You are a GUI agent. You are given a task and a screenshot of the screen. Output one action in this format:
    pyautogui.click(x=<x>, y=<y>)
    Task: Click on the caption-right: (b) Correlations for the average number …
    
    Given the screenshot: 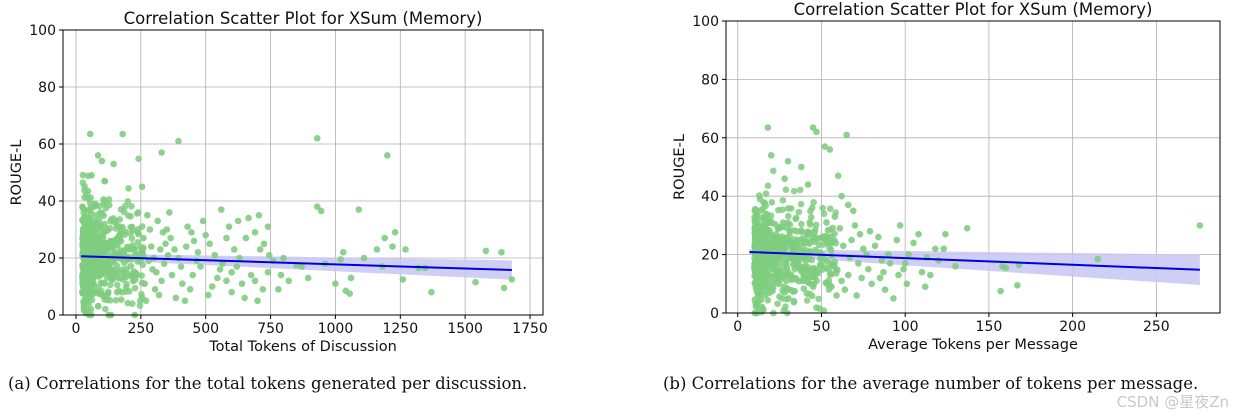 What is the action you would take?
    pyautogui.click(x=931, y=383)
    